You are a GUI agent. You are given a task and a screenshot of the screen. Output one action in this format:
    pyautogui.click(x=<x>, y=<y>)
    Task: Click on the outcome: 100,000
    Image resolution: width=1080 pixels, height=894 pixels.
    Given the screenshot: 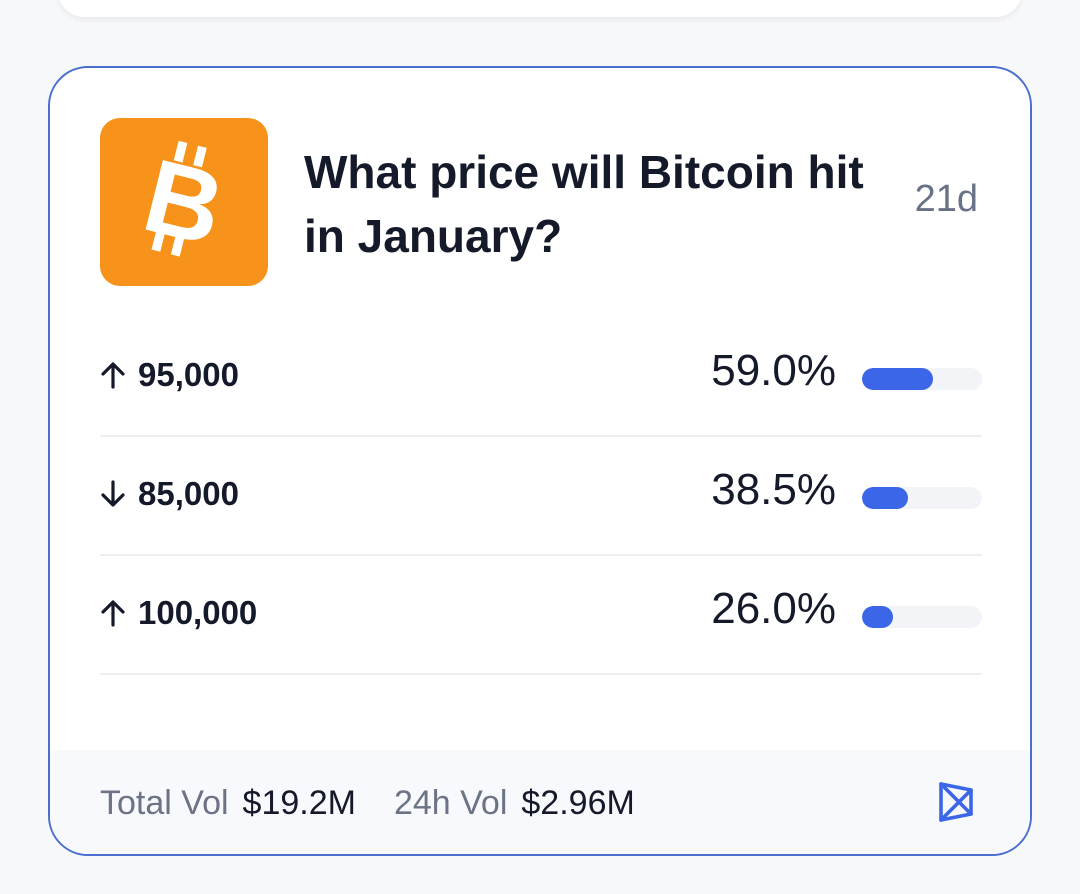 What is the action you would take?
    pyautogui.click(x=178, y=613)
    